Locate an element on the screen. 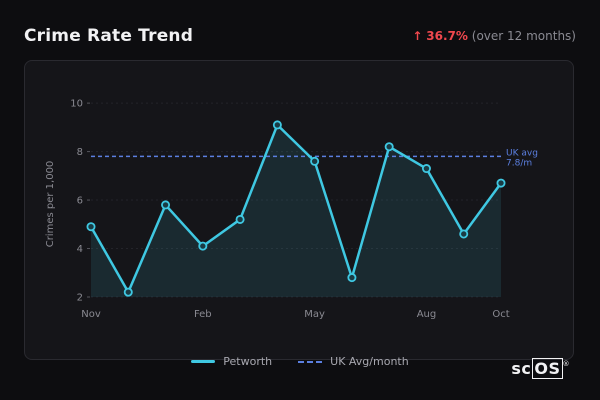 This screenshot has height=400, width=600. x-tick-label-oct: Oct is located at coordinates (500, 314).